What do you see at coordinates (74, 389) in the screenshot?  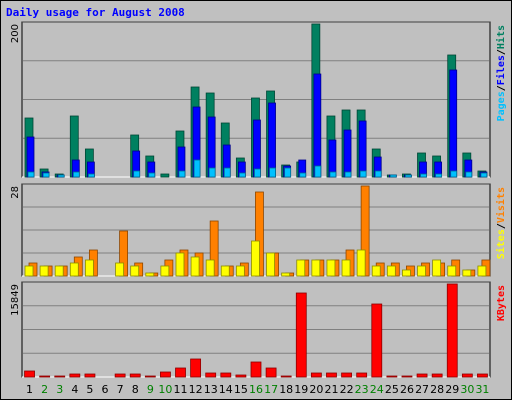 I see `x-tick-label: 4` at bounding box center [74, 389].